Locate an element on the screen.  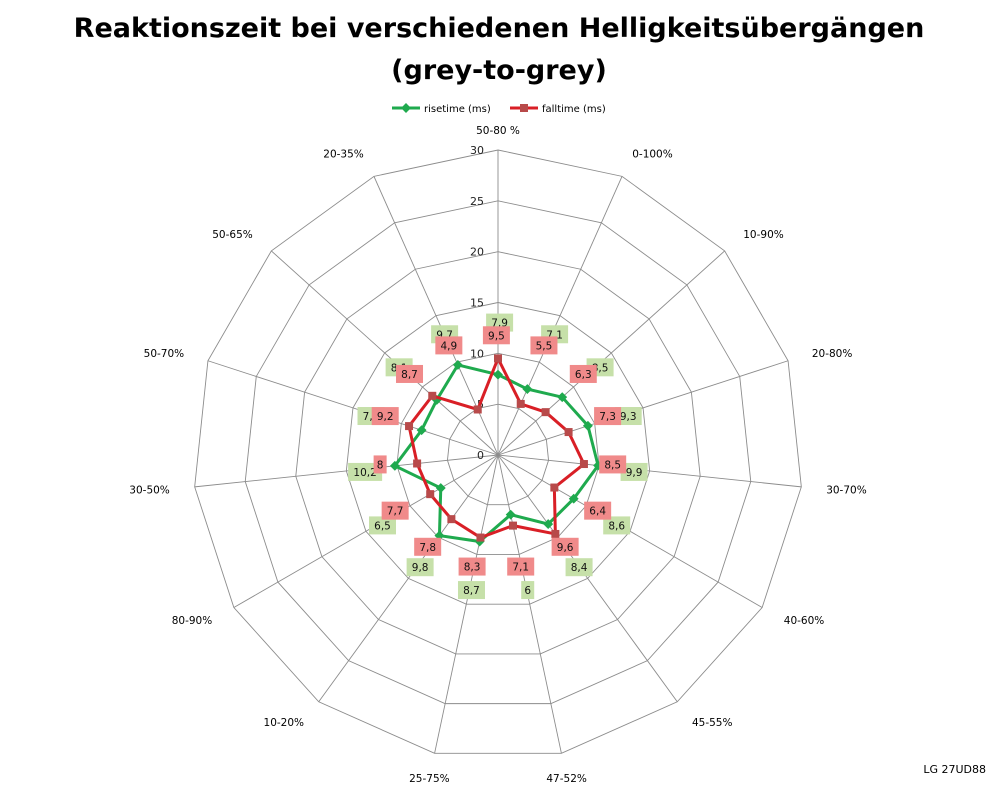
falltime-data-label: 7,8 is located at coordinates (427, 548).